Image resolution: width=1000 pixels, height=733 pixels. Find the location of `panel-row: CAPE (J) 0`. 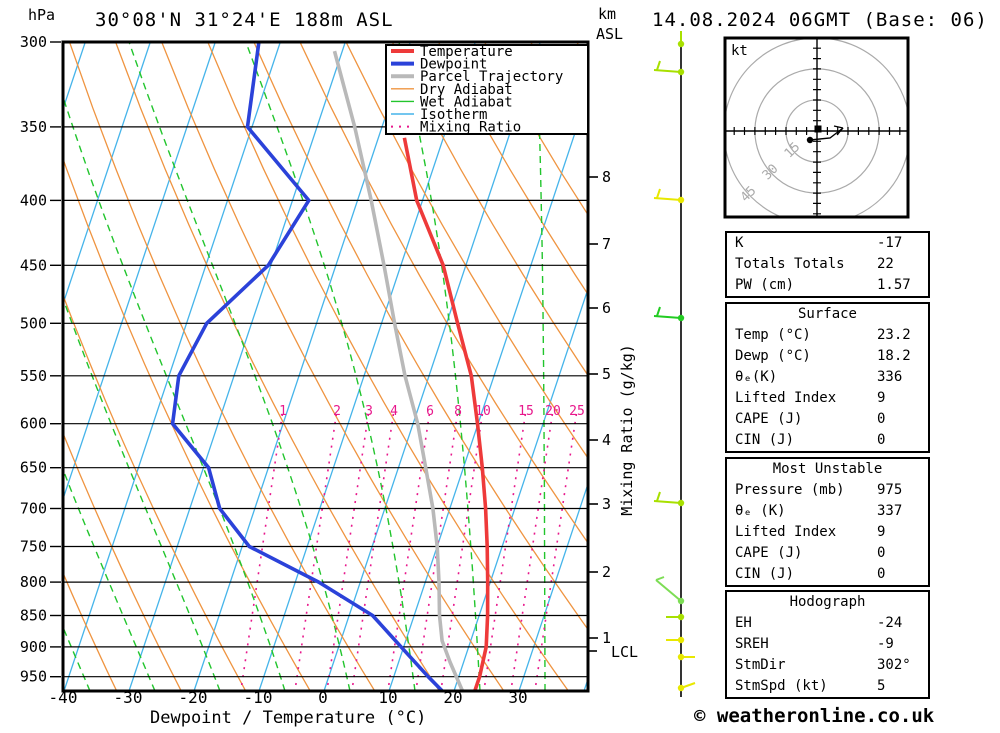

panel-row: CAPE (J) 0 is located at coordinates (827, 419).